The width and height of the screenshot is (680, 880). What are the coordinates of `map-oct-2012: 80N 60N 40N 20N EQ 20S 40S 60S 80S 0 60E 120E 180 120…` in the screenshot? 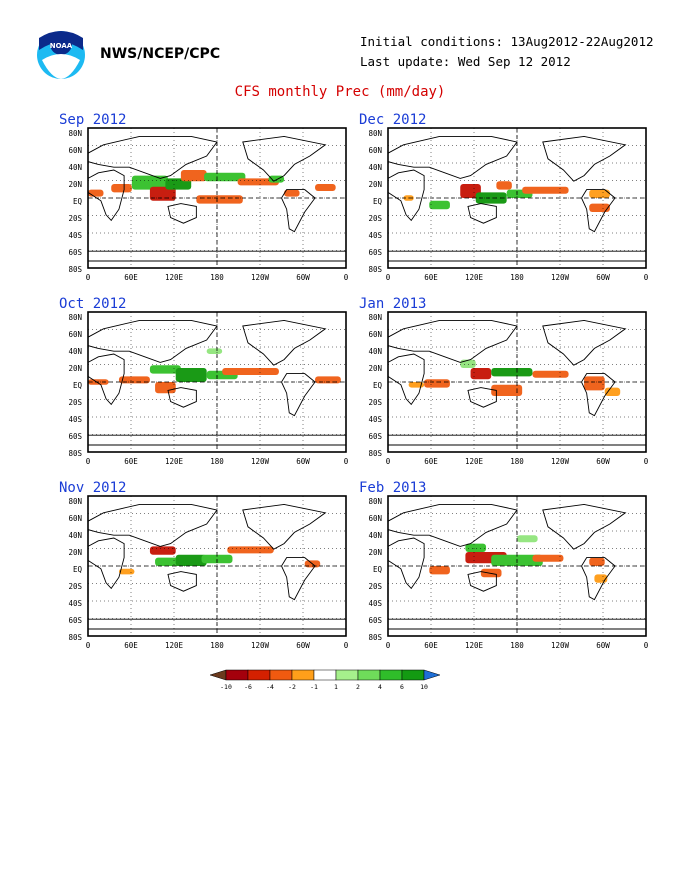 It's located at (208, 388).